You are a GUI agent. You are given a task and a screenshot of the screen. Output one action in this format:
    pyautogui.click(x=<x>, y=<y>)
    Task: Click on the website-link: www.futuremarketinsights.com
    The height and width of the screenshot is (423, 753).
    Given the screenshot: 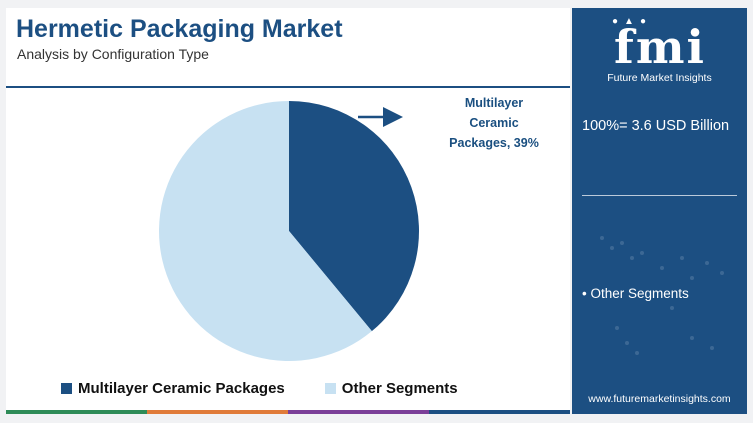 What is the action you would take?
    pyautogui.click(x=659, y=399)
    